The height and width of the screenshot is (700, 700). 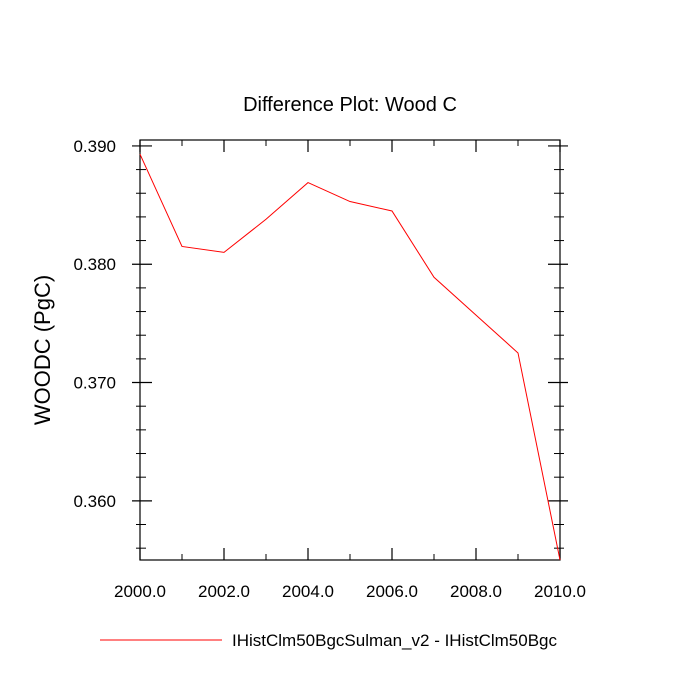 I want to click on legend: IHistClm50BgcSulman_v2 - IHistClm50Bgc, so click(x=328, y=640).